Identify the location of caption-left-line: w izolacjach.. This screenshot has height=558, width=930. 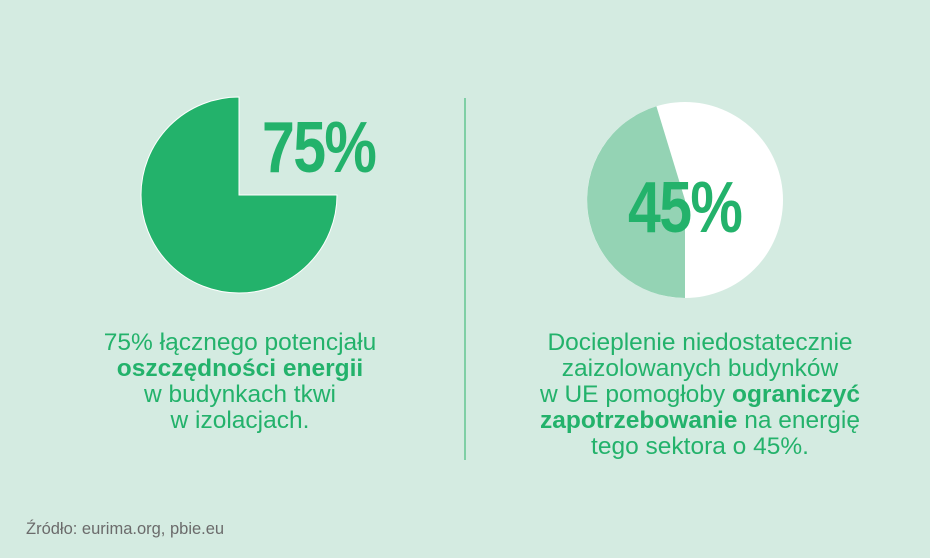
(240, 420).